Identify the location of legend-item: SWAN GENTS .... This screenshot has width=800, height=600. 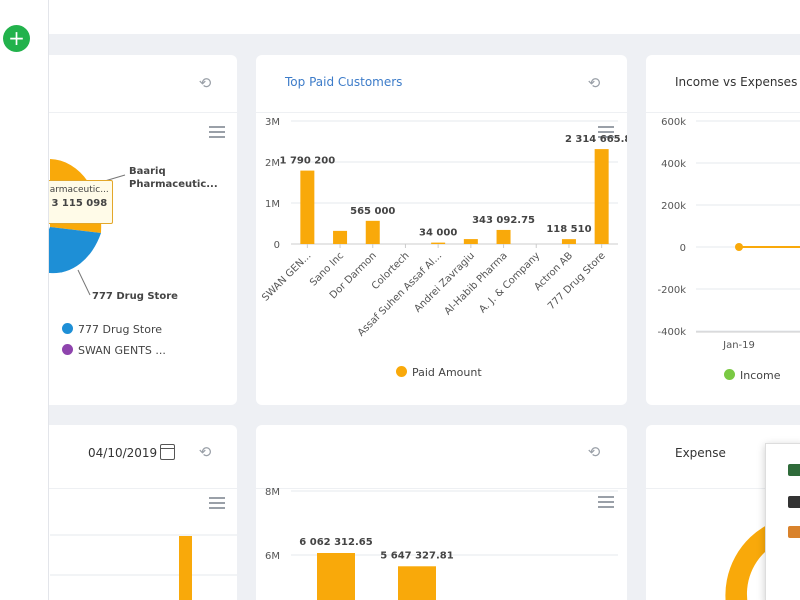
(114, 350).